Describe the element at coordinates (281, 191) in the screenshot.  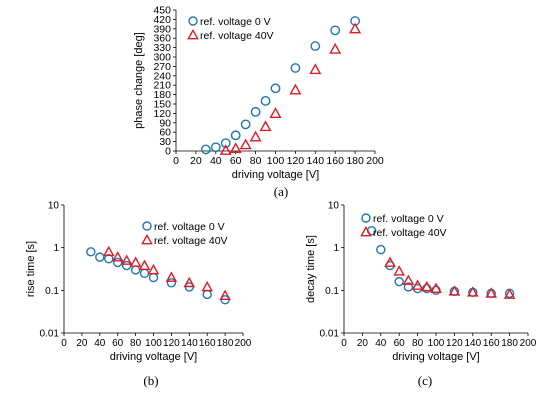
I see `figure-caption: (a)` at that location.